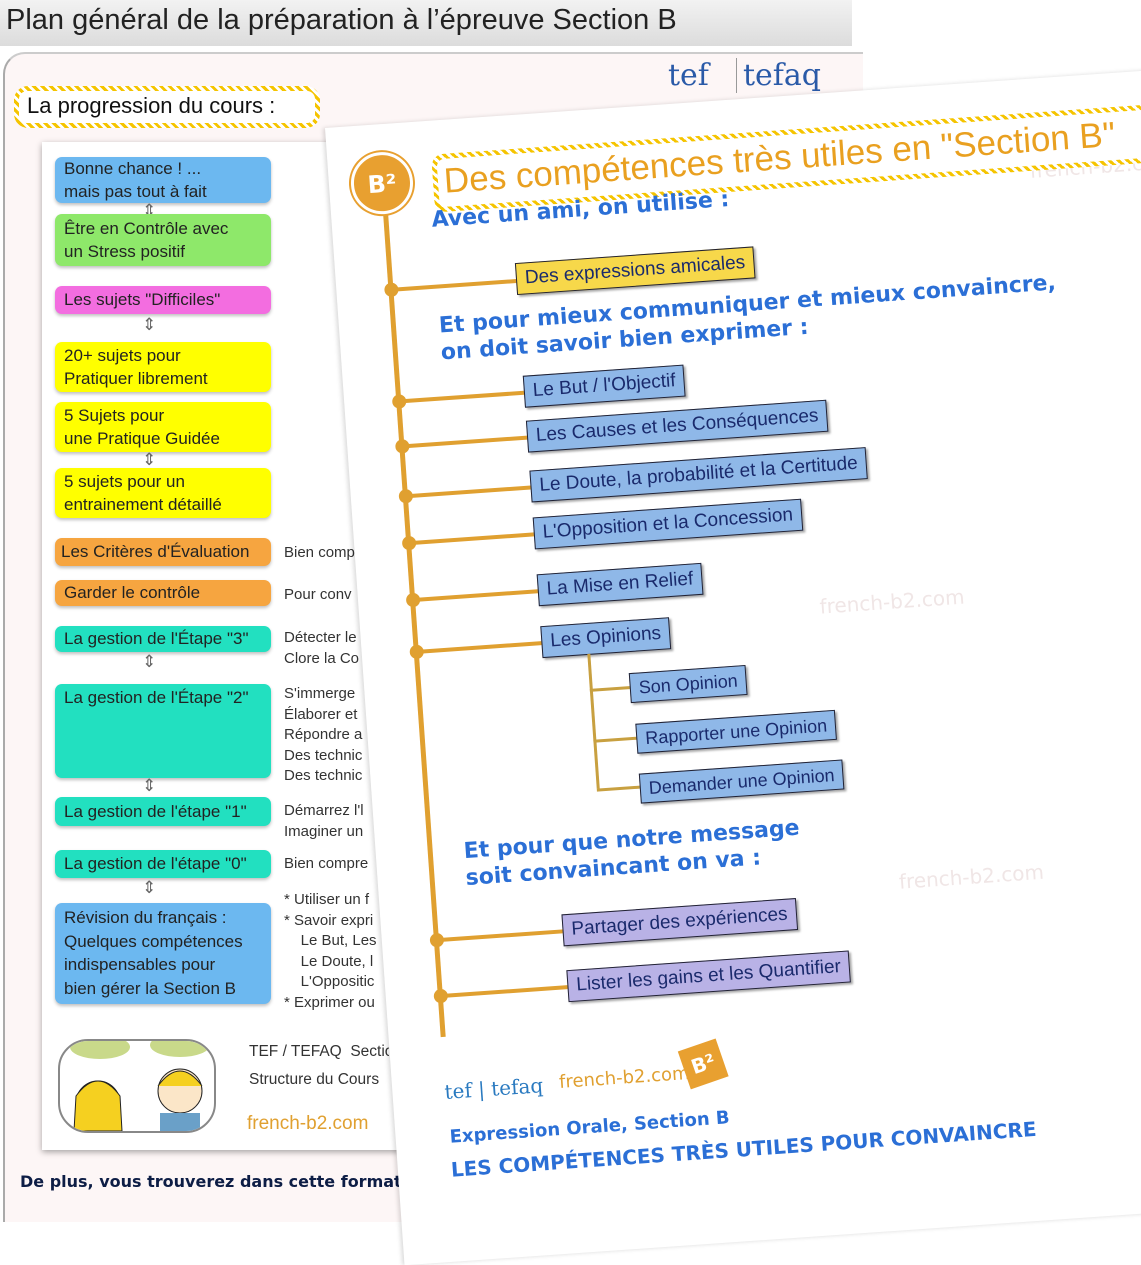 This screenshot has height=1265, width=1141. Describe the element at coordinates (319, 552) in the screenshot. I see `side-text: Bien comp` at that location.